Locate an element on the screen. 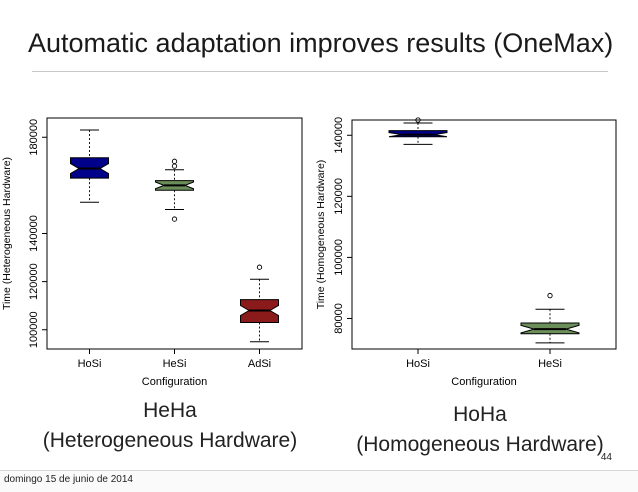 The image size is (638, 492). footer-date: domingo 15 de junio de 2014 is located at coordinates (68, 479).